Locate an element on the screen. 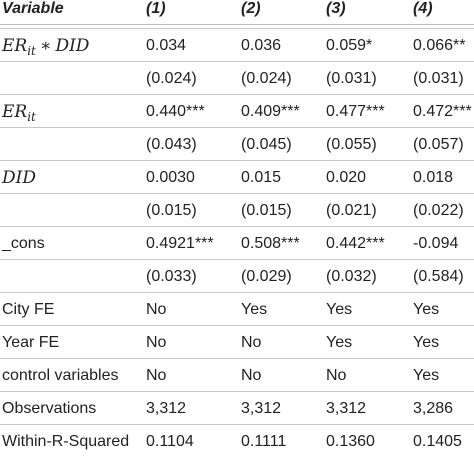 This screenshot has height=458, width=474. coef-cell: 0.020 is located at coordinates (346, 177).